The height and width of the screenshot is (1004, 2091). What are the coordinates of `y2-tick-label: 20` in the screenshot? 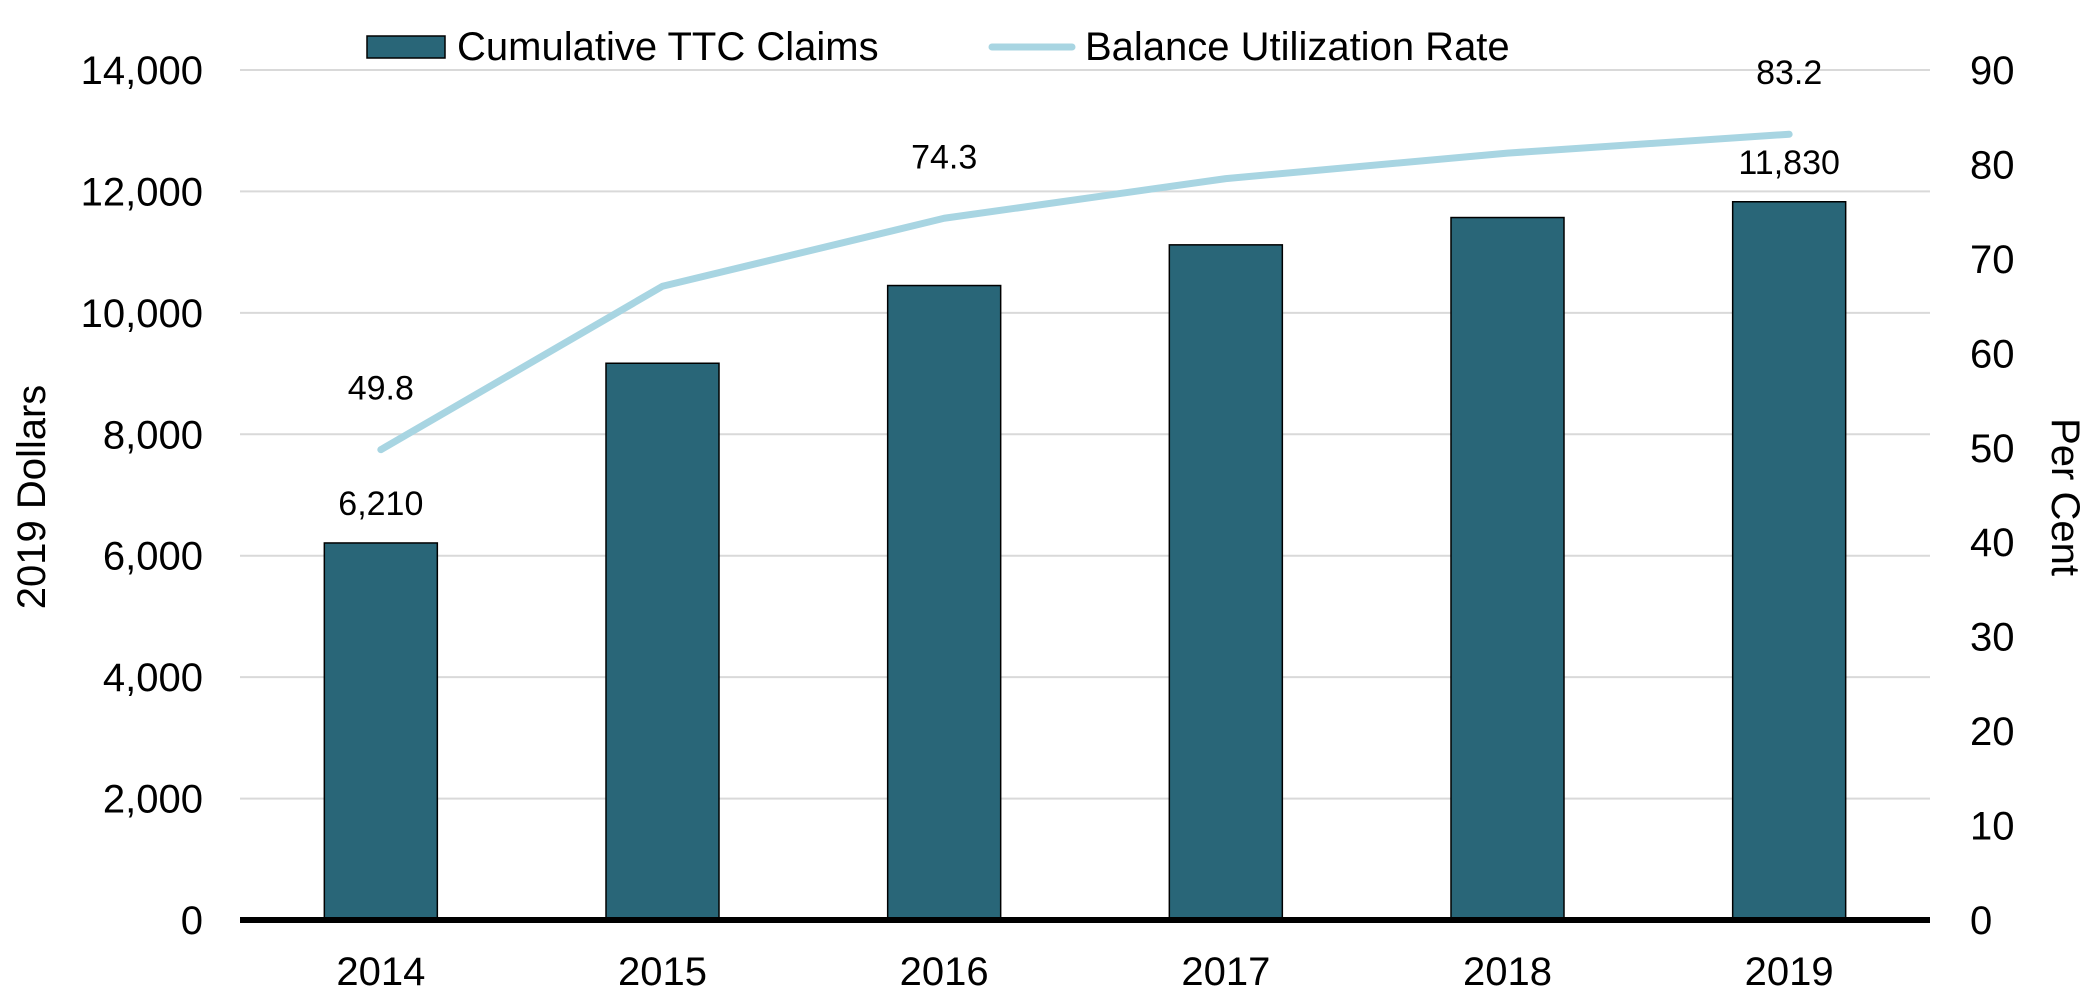 It's located at (1992, 732).